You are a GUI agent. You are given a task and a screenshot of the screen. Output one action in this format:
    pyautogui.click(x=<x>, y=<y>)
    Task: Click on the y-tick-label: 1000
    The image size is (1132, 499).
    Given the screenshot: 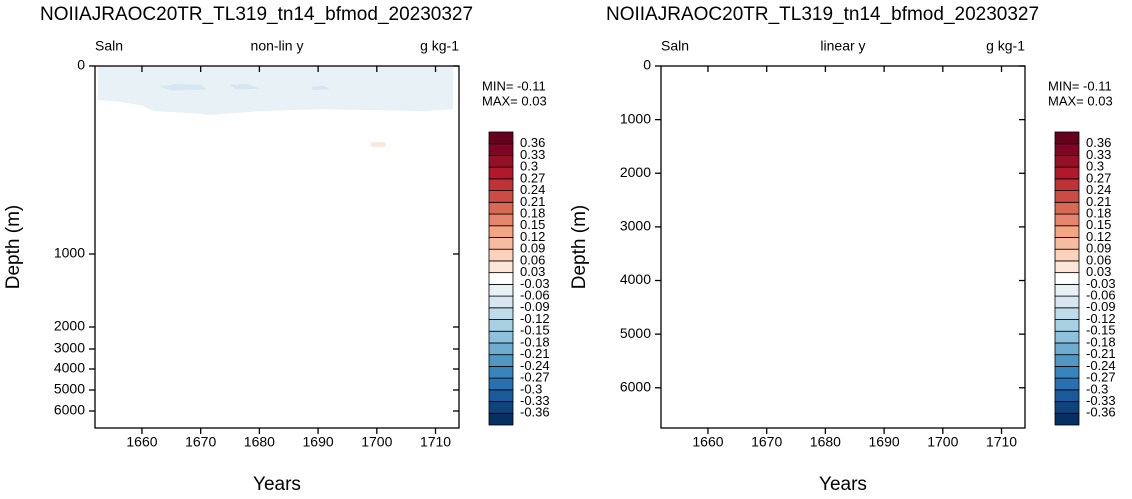 What is the action you would take?
    pyautogui.click(x=635, y=118)
    